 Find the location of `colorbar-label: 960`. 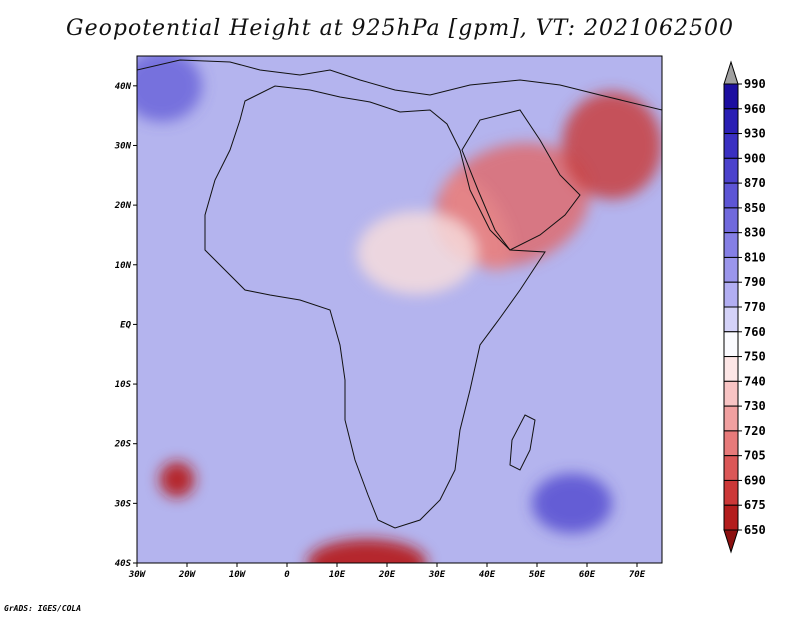

colorbar-label: 960 is located at coordinates (755, 109).